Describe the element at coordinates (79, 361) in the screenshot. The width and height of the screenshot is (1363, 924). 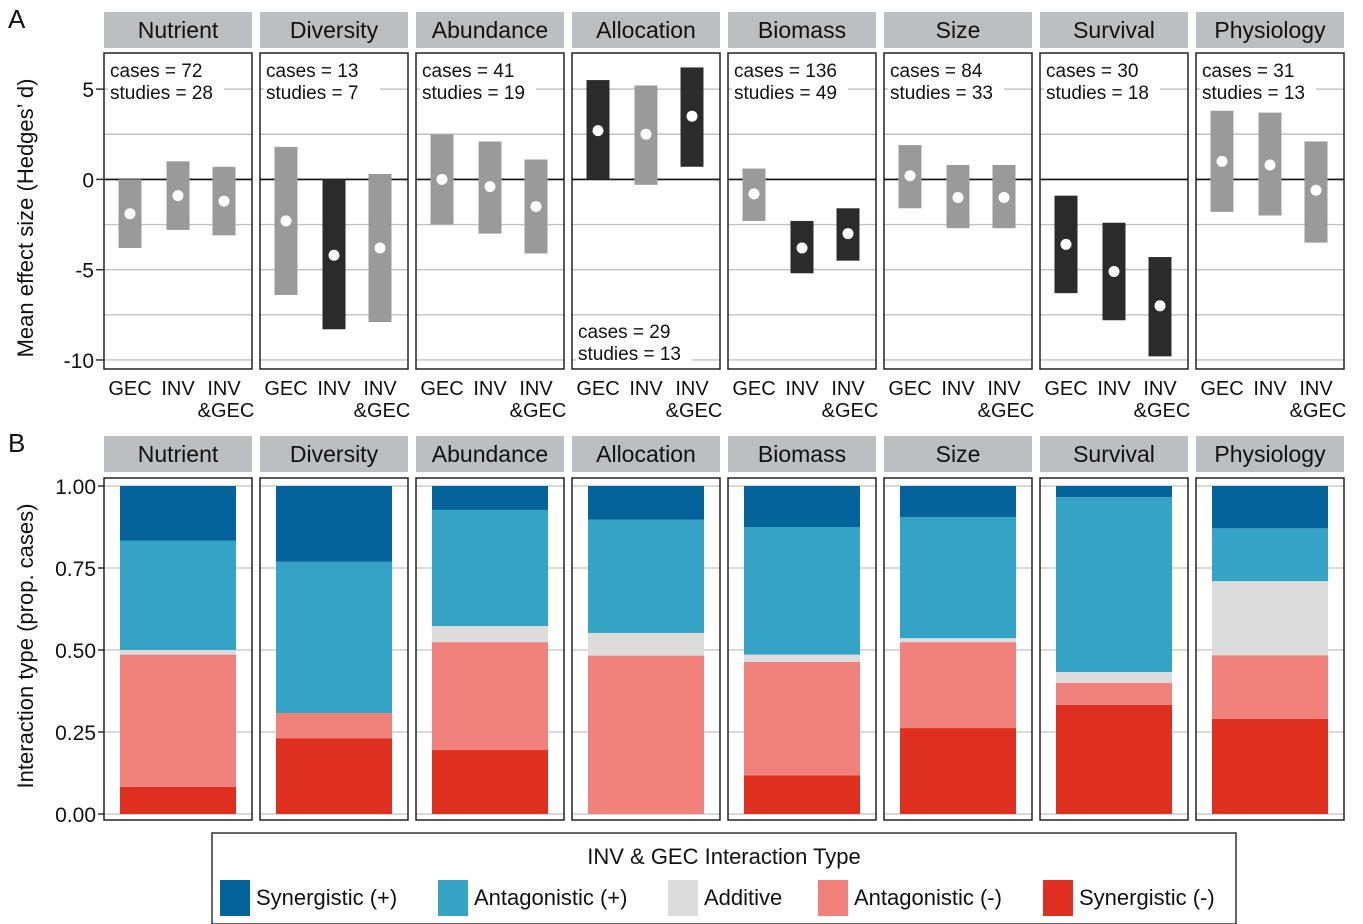
I see `y-tick-label: -10` at that location.